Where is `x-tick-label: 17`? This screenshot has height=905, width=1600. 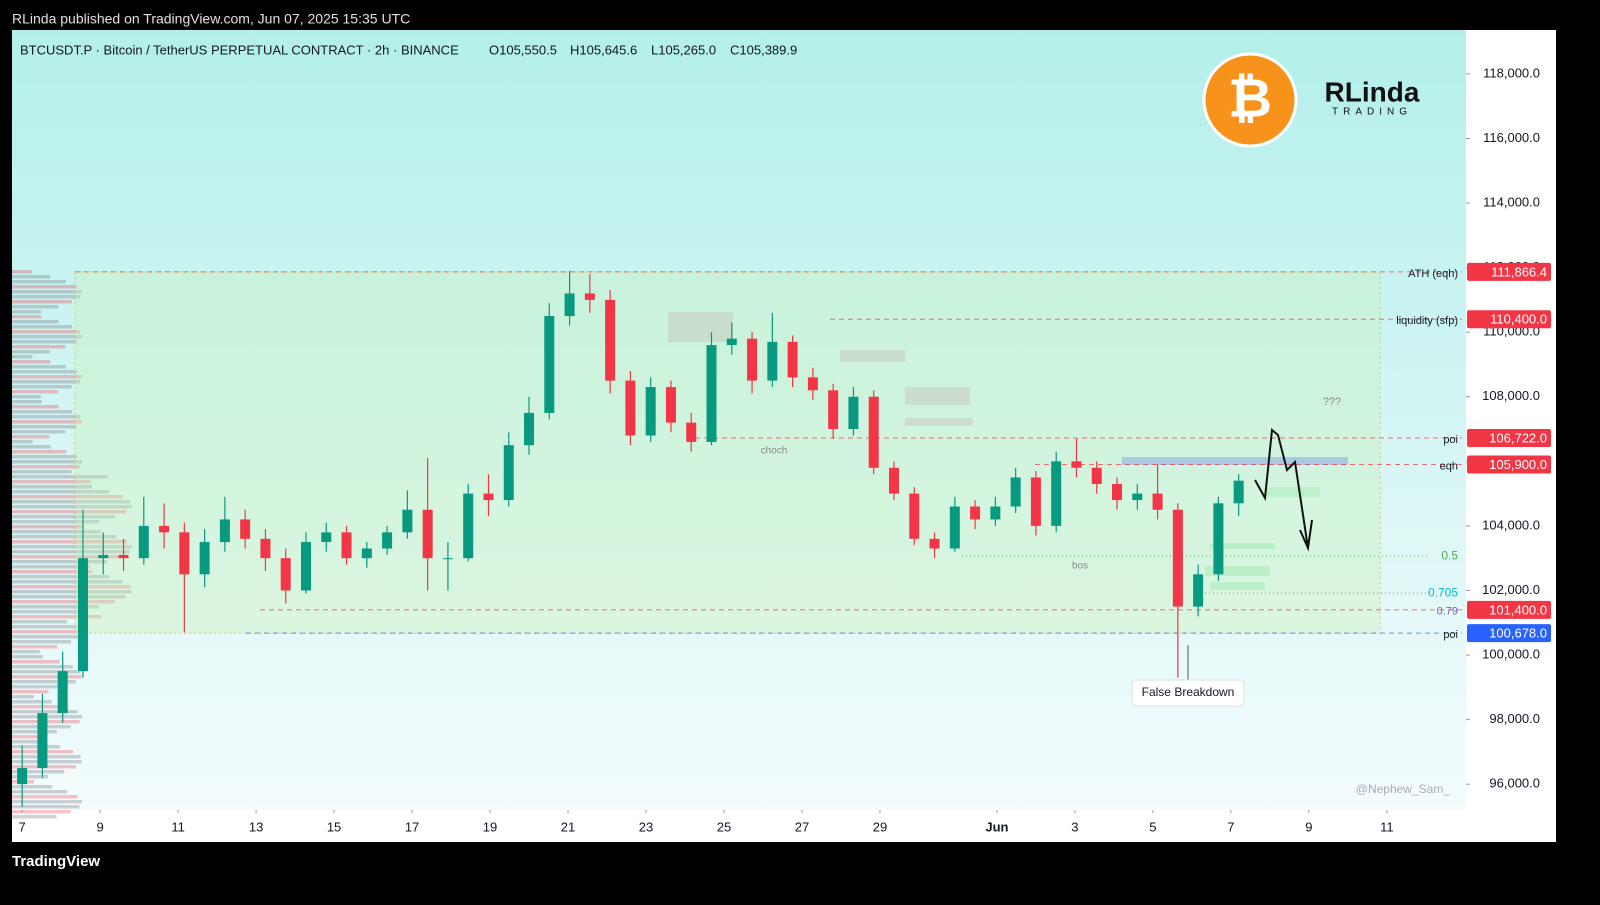
x-tick-label: 17 is located at coordinates (412, 826).